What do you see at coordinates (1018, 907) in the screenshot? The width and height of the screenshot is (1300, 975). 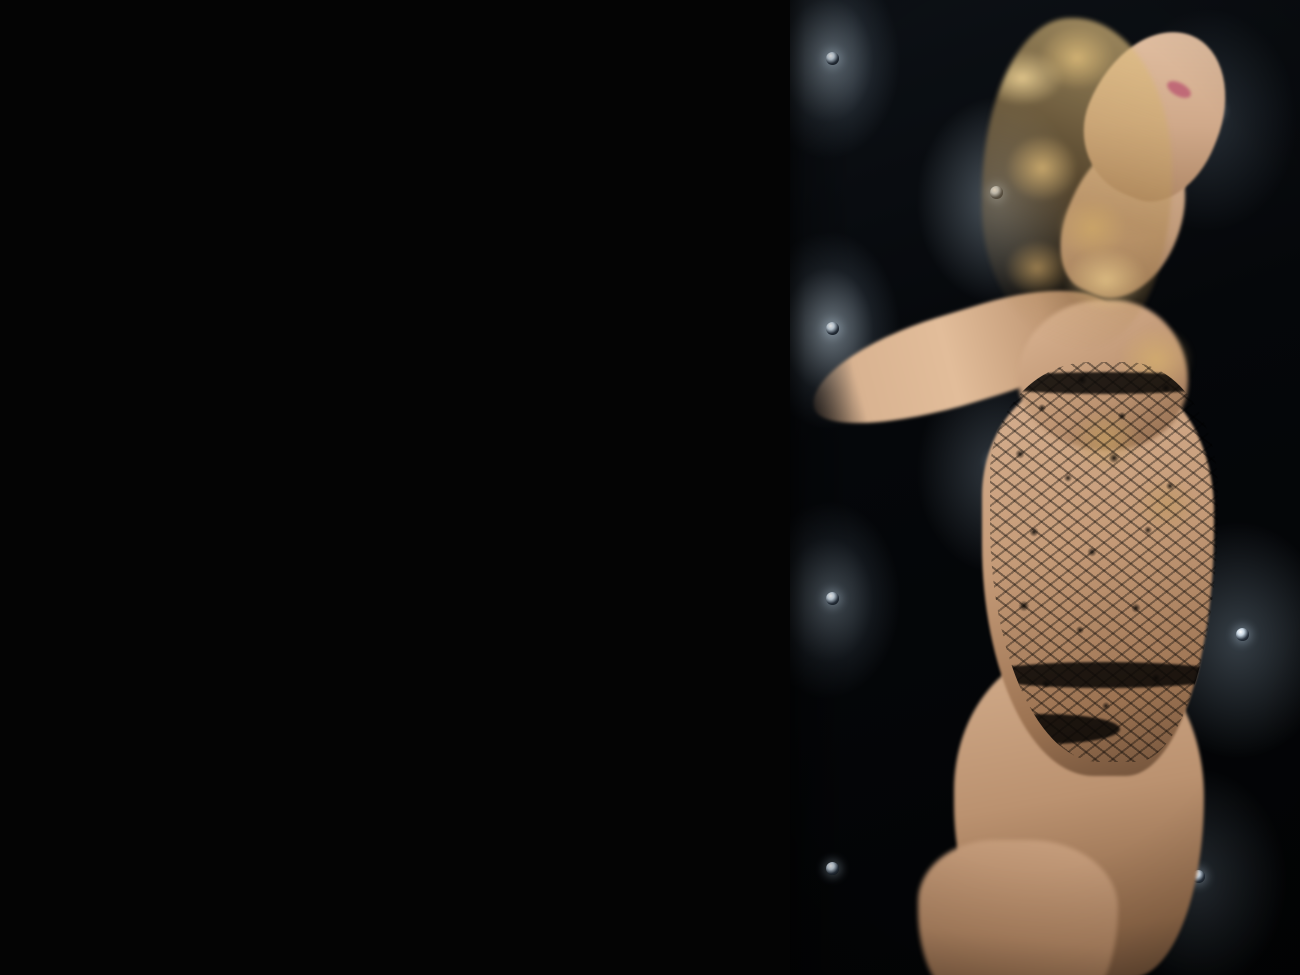 I see `model-leg` at bounding box center [1018, 907].